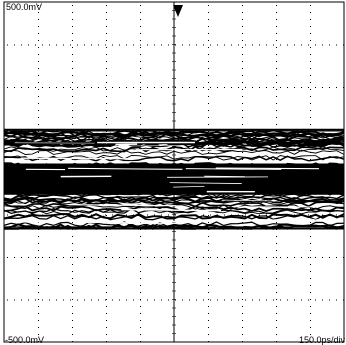  Describe the element at coordinates (322, 340) in the screenshot. I see `timebase-label: 150.0ps/div` at that location.